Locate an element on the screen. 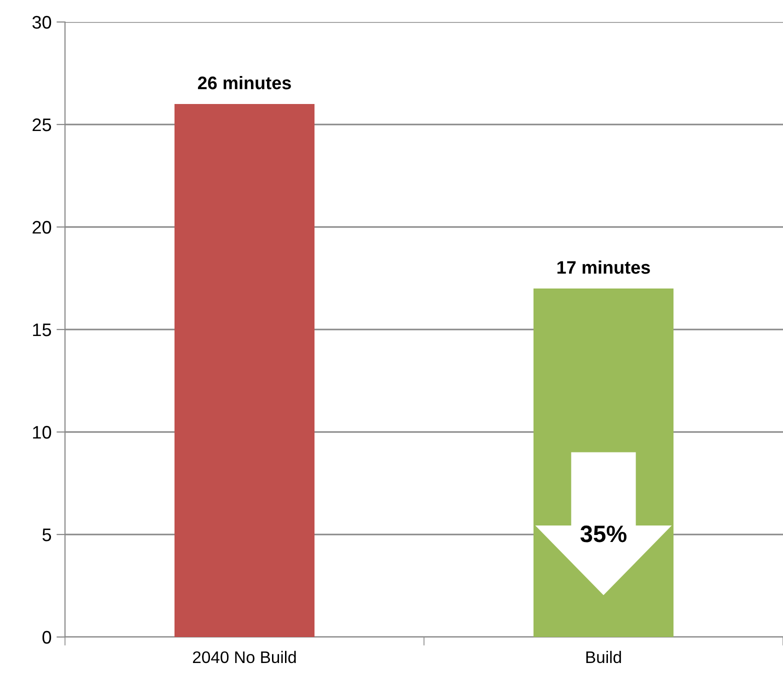 This screenshot has height=680, width=783. y-tick-label: 20 is located at coordinates (42, 227).